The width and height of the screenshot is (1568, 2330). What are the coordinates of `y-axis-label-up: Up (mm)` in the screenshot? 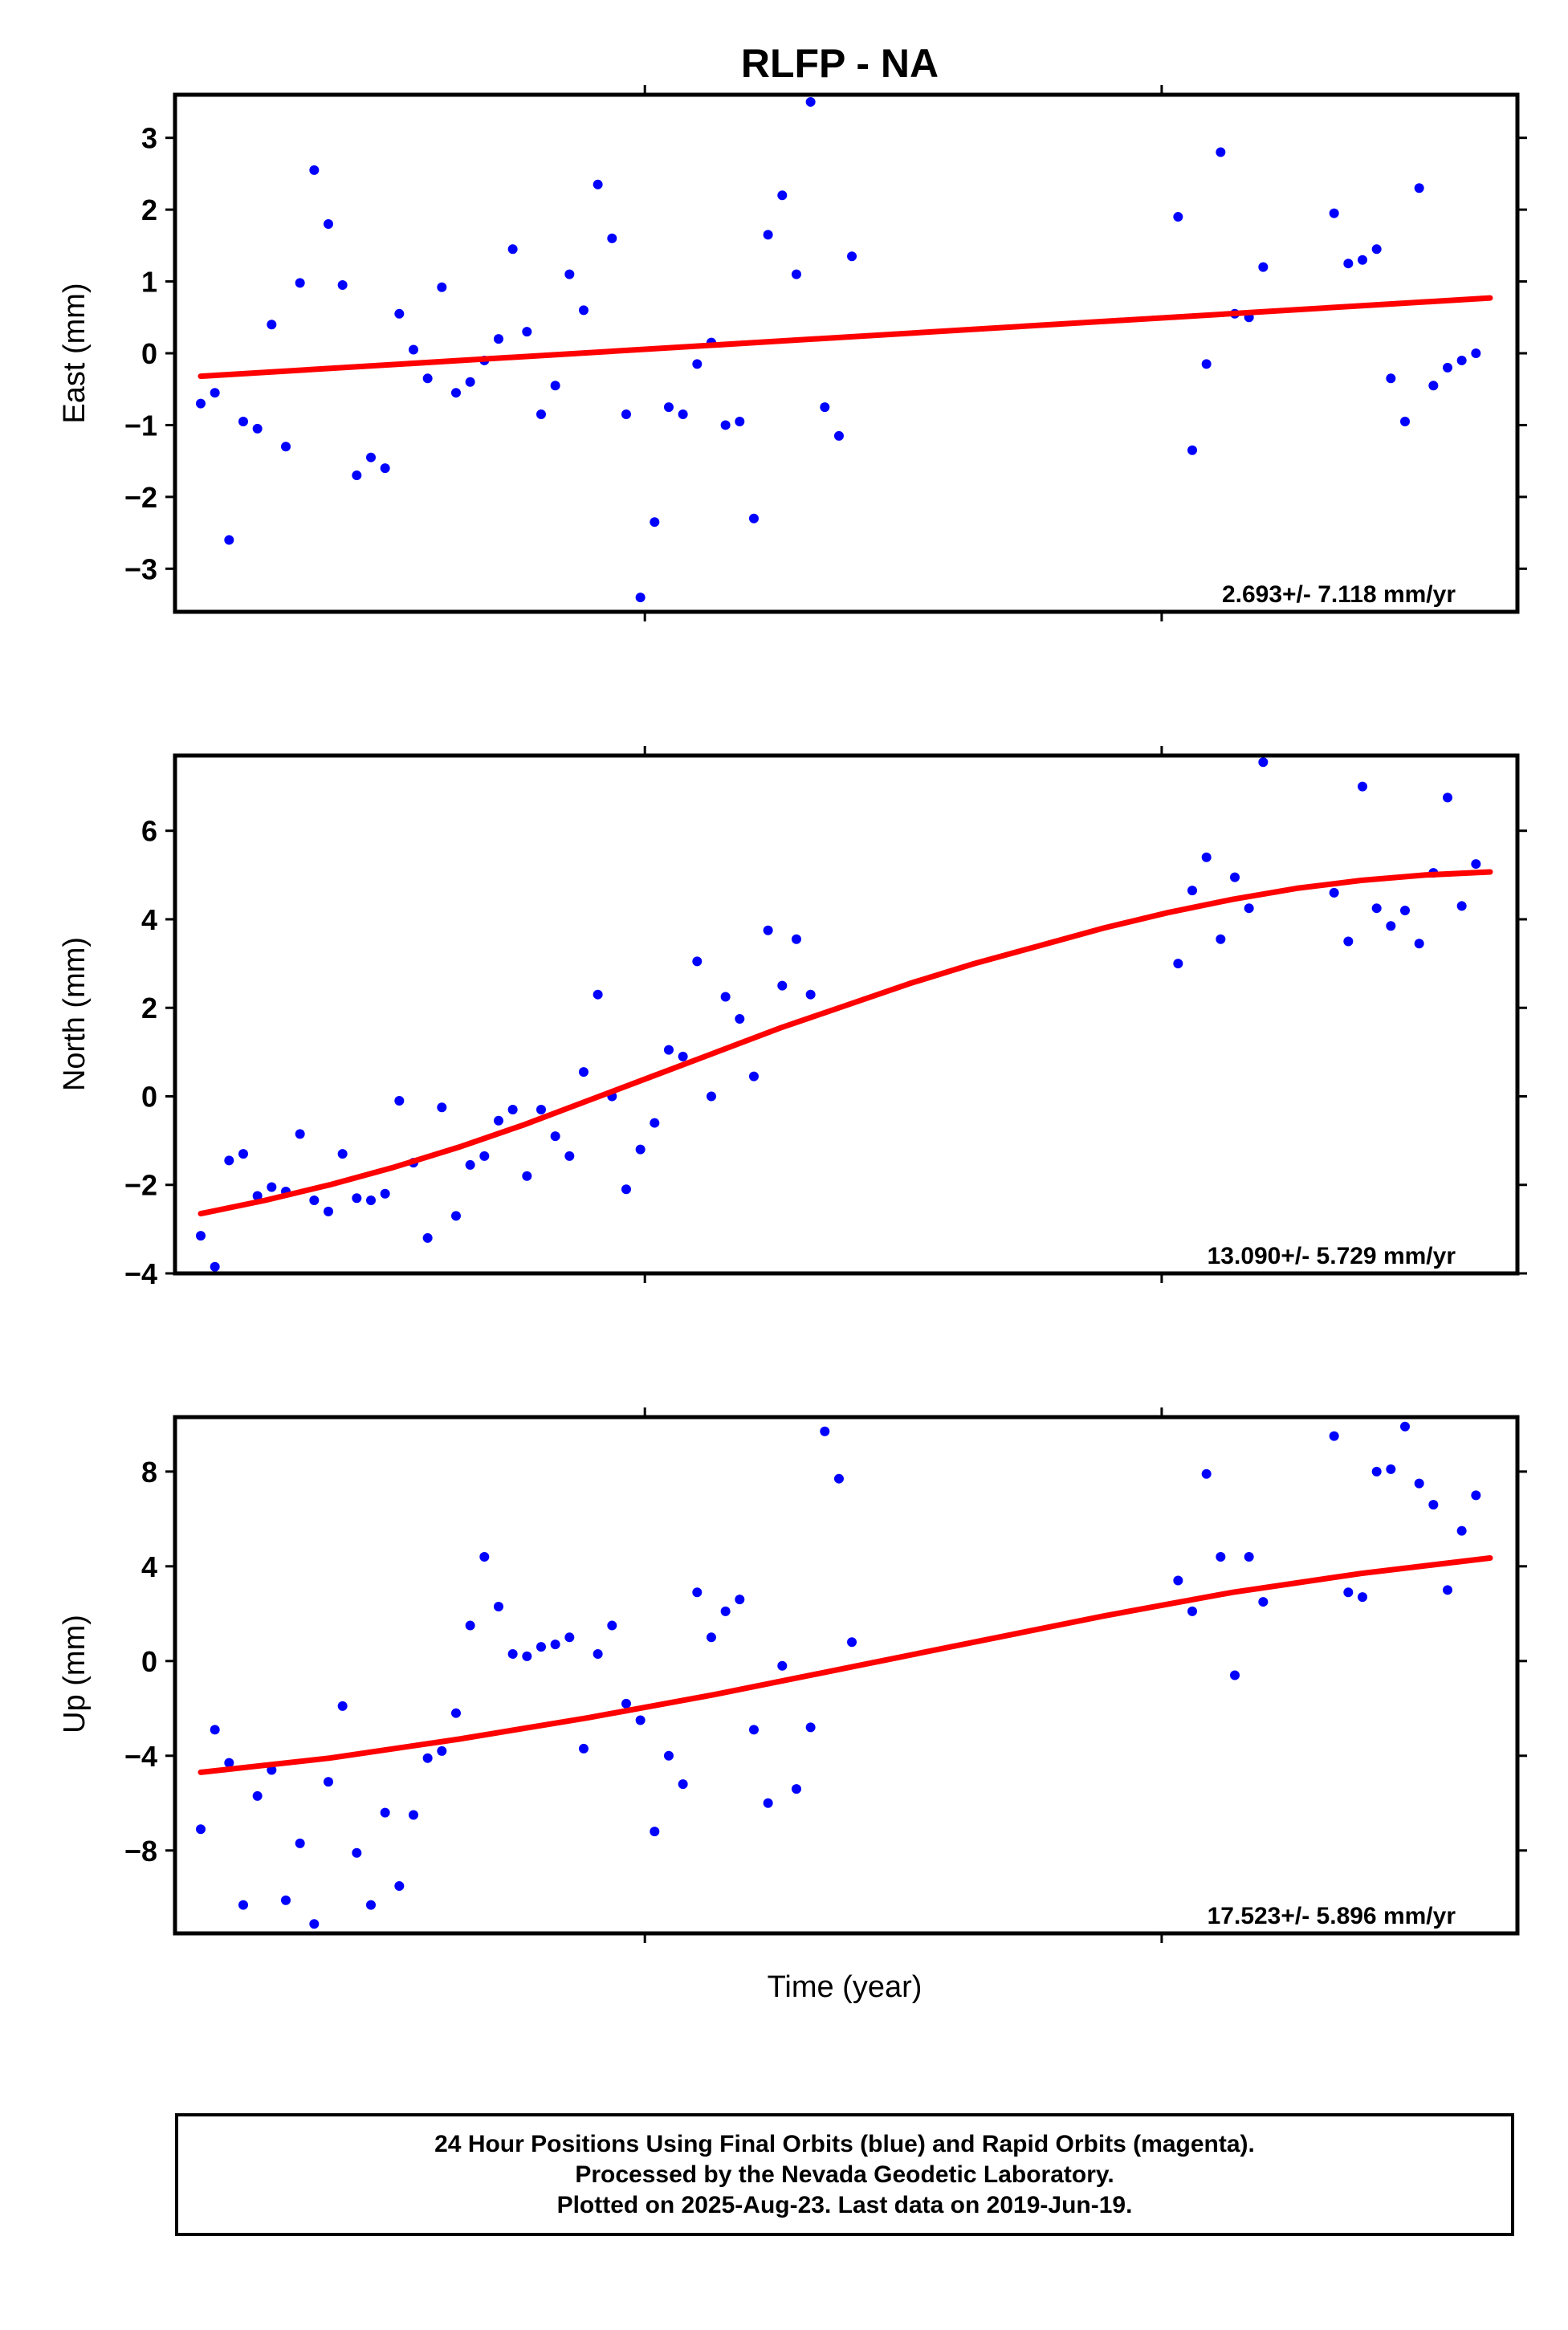 It's located at (75, 1674).